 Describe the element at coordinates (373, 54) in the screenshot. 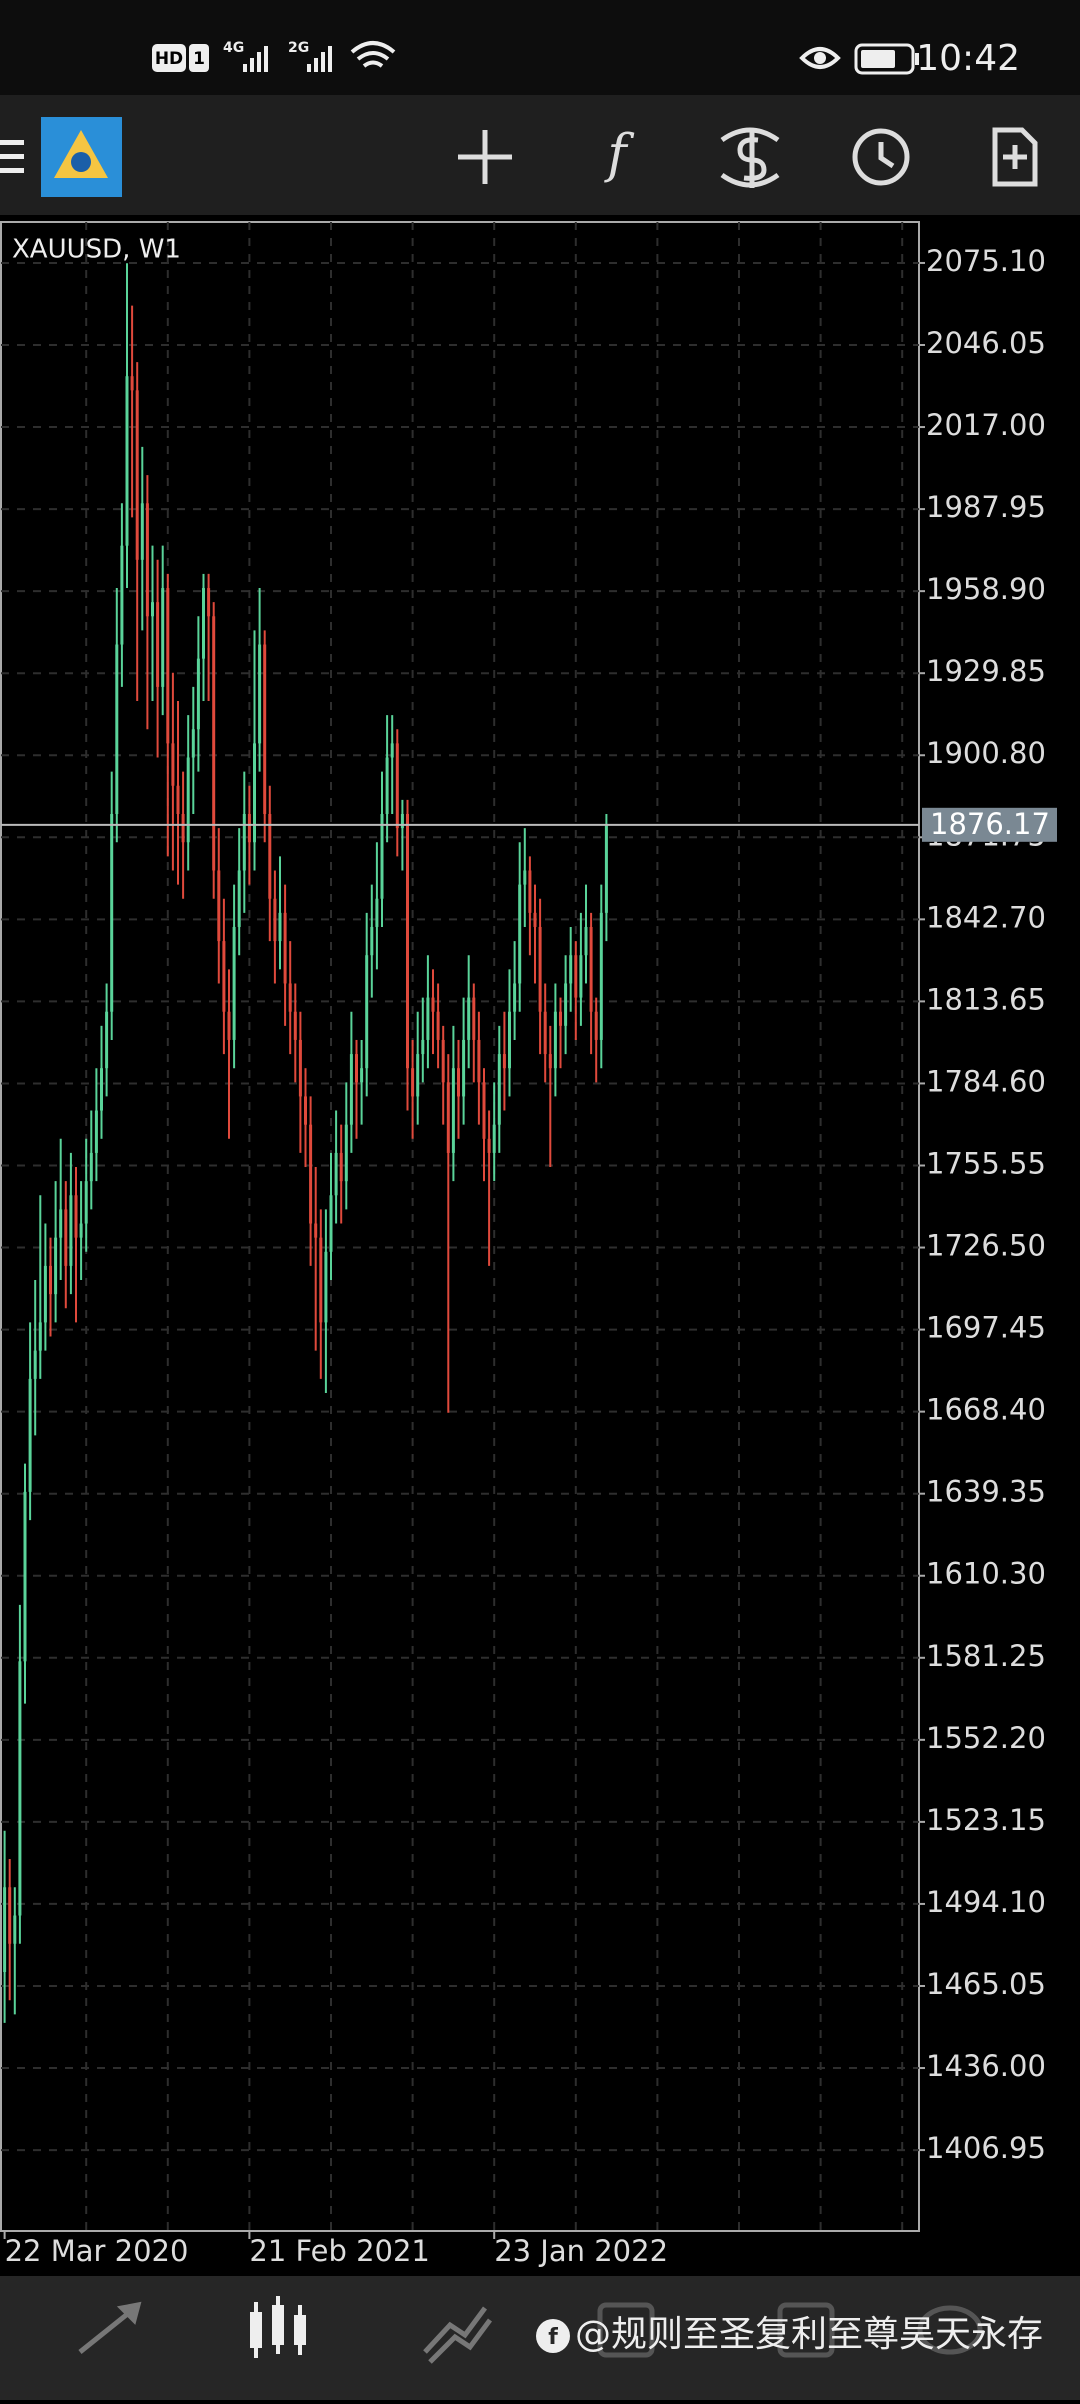

I see `wifi-icon` at that location.